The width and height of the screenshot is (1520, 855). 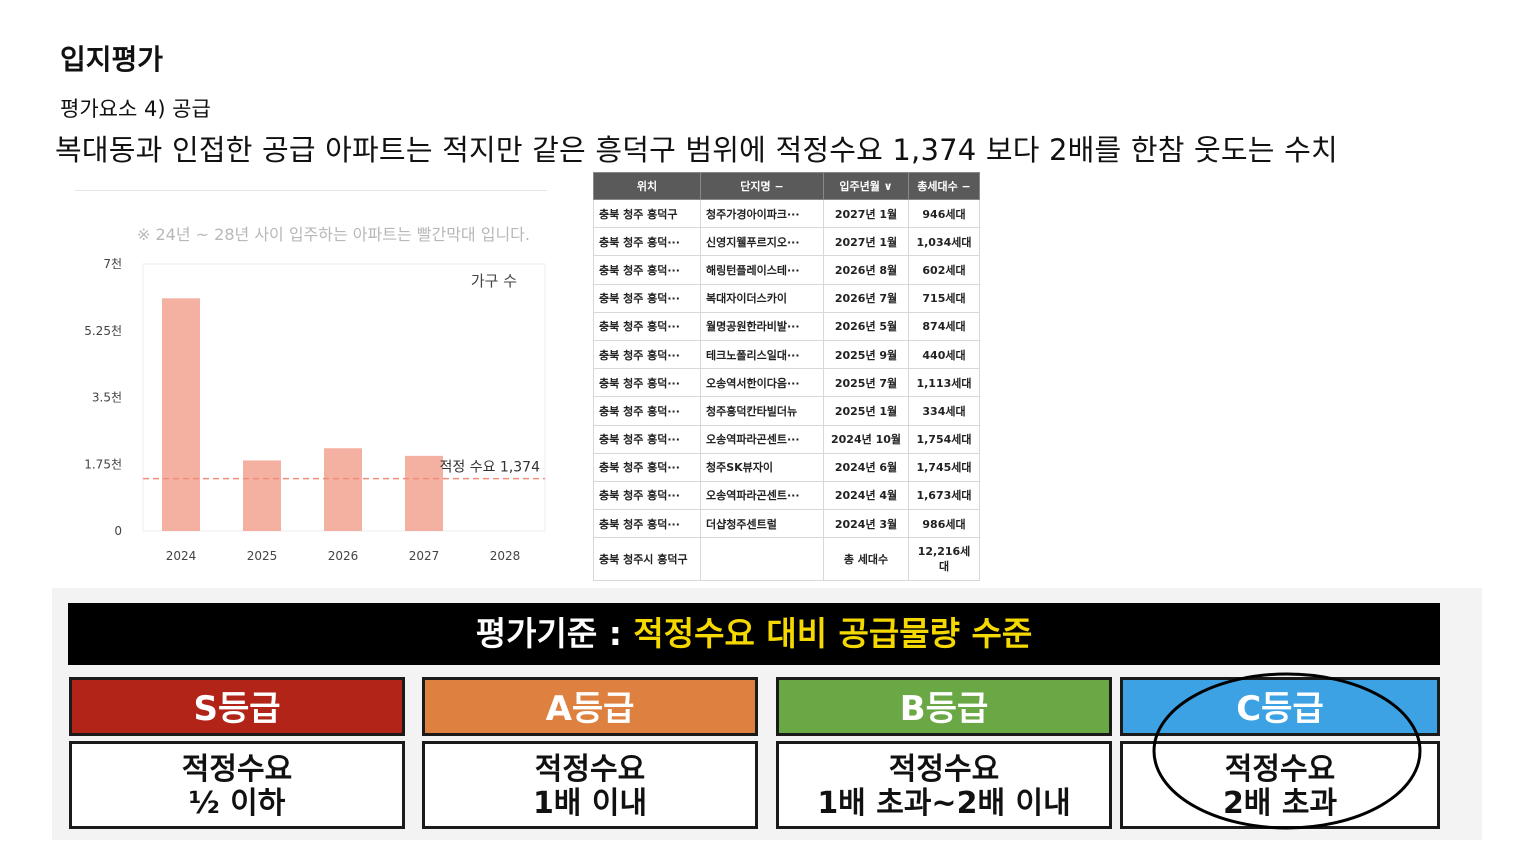 I want to click on x-tick-label: 2025, so click(x=262, y=556).